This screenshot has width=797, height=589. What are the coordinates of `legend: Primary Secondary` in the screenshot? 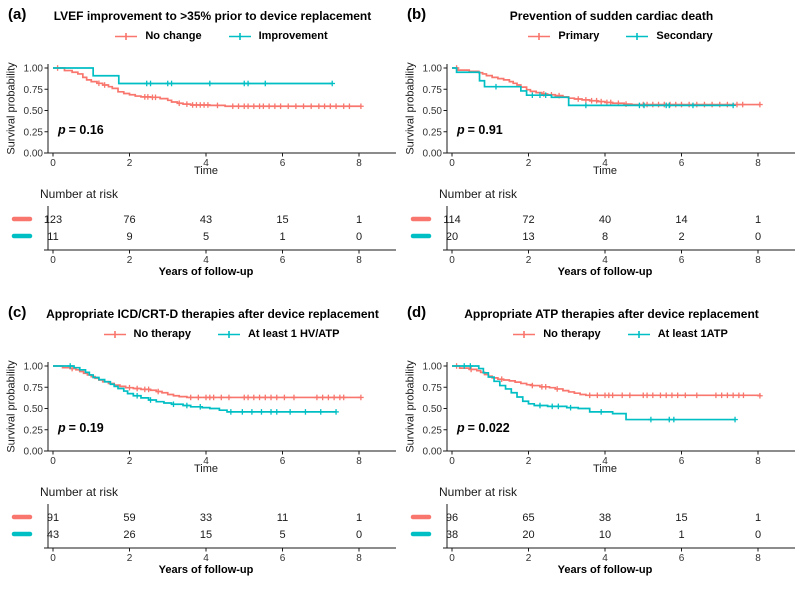 It's located at (620, 36).